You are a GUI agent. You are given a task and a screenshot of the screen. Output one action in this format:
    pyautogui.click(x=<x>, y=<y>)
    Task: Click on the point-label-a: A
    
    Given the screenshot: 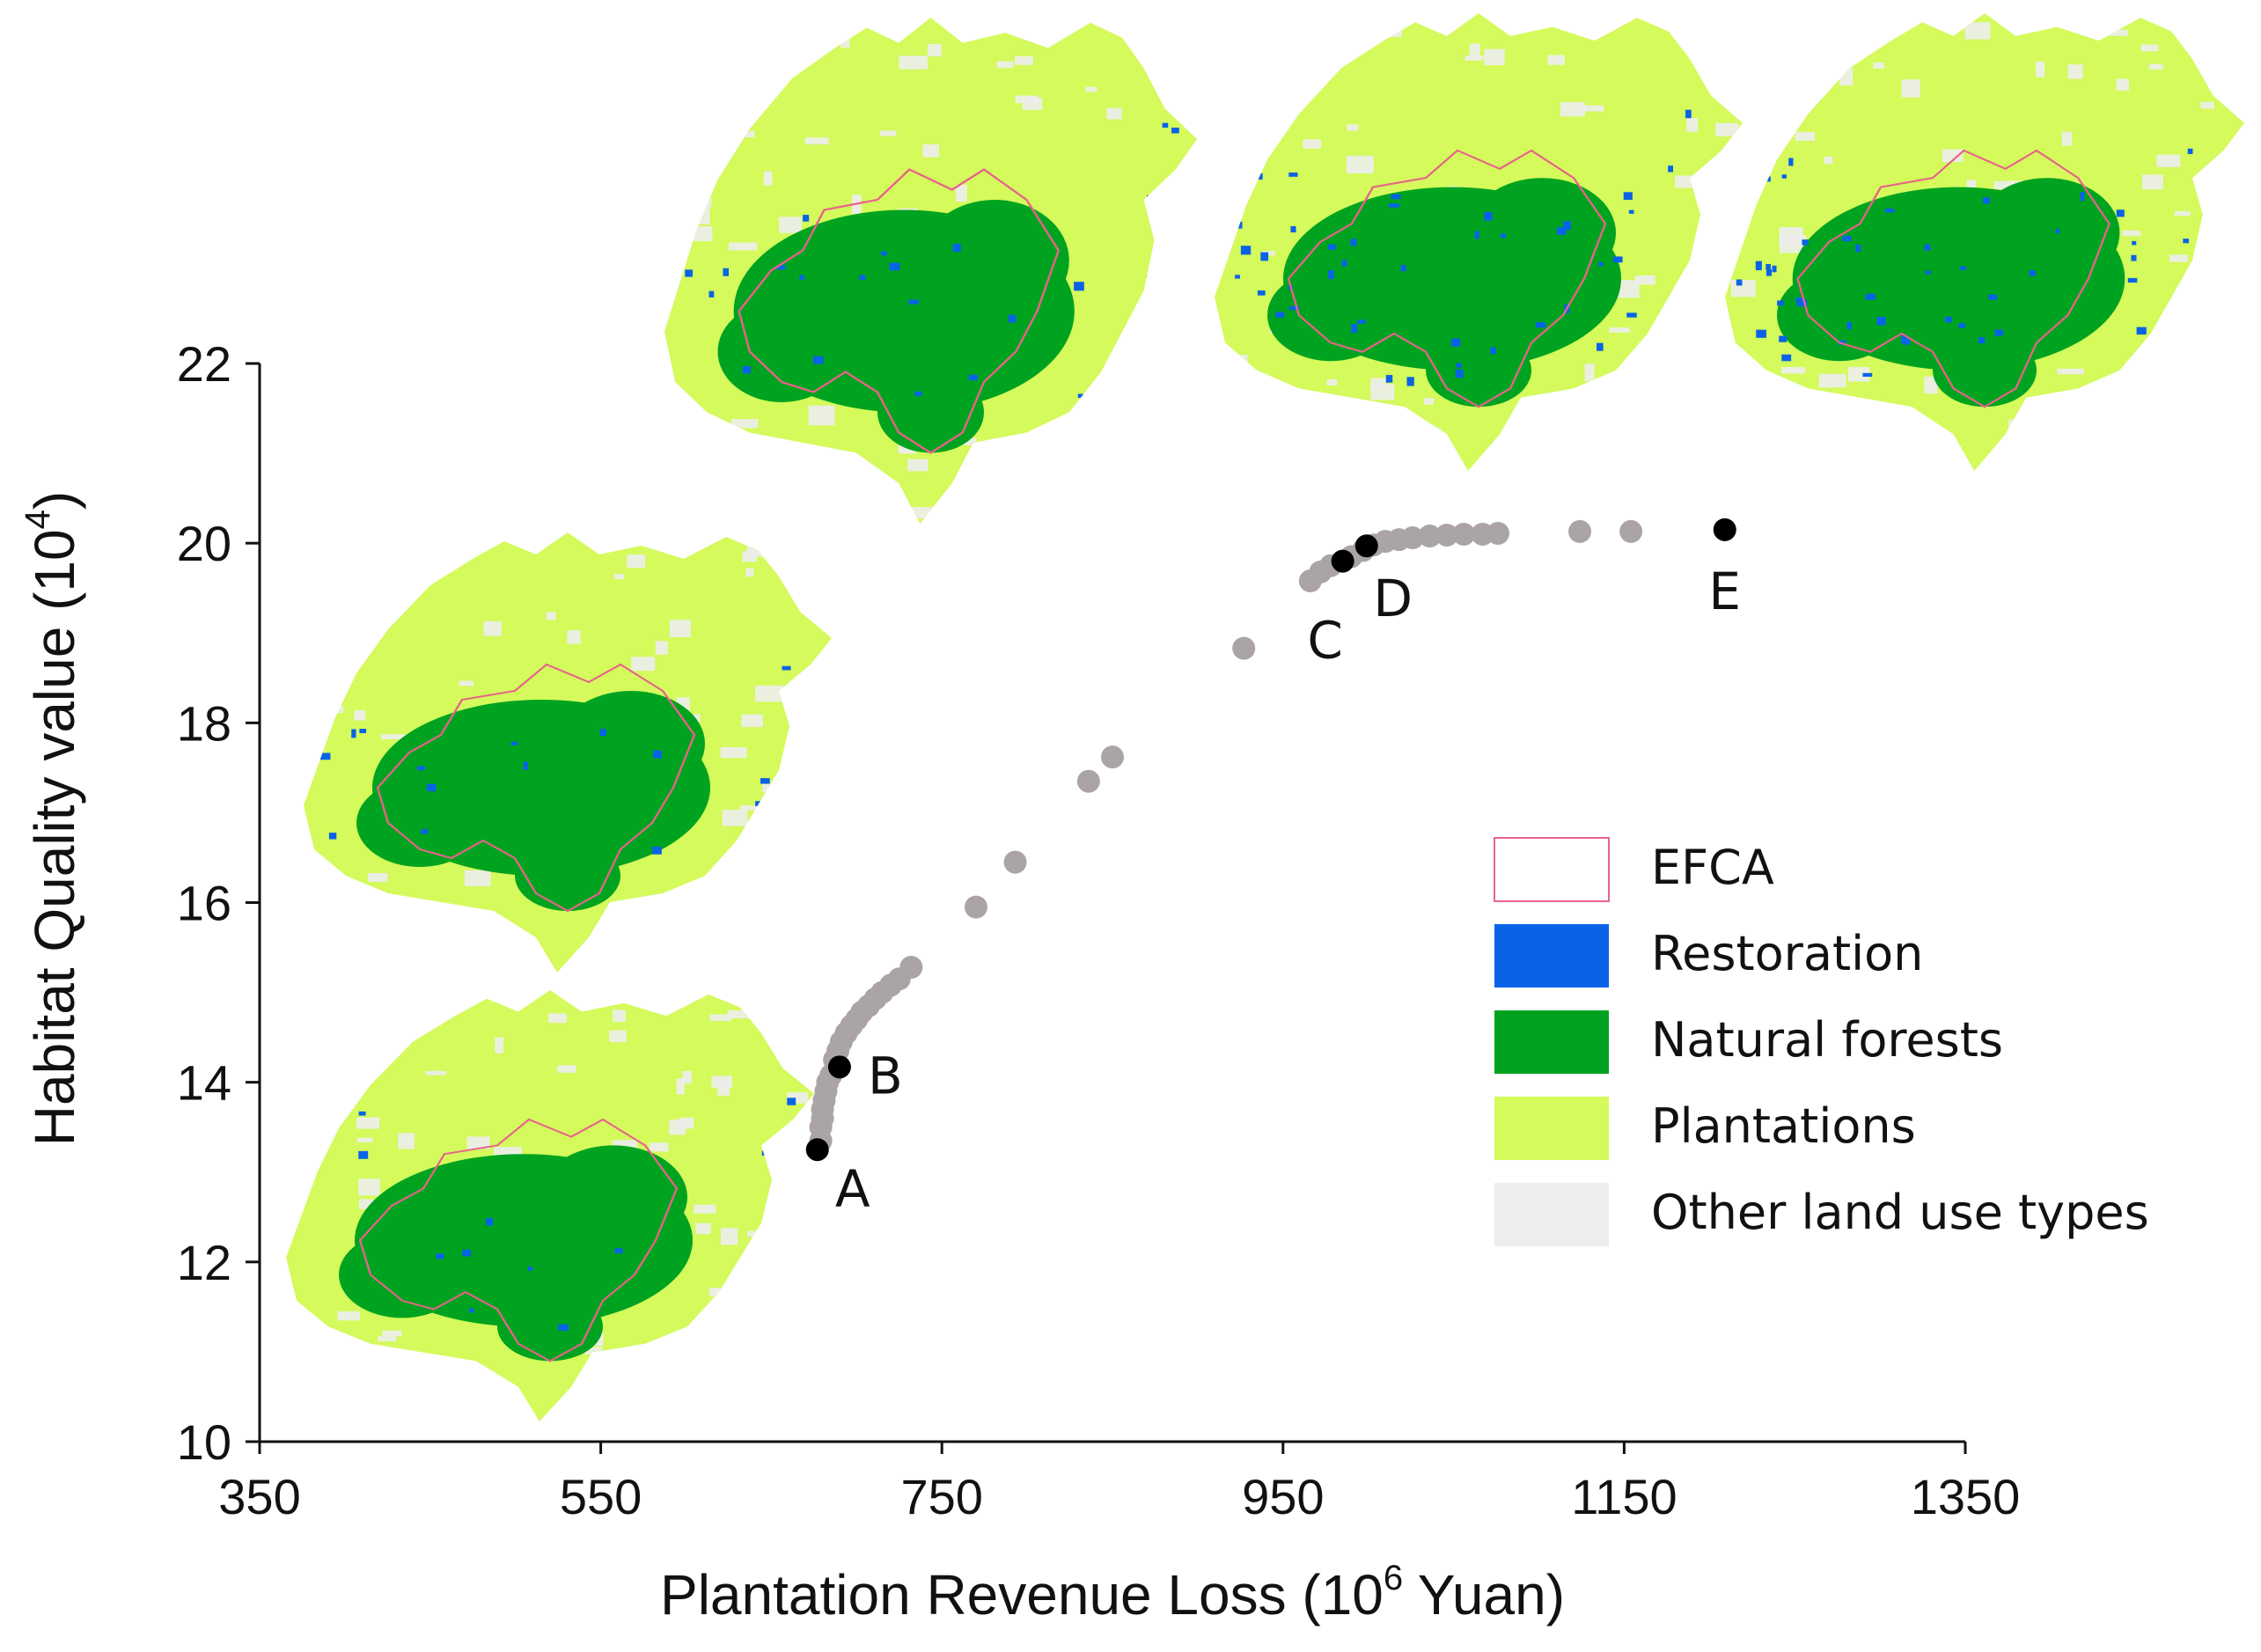 What is the action you would take?
    pyautogui.click(x=853, y=1189)
    